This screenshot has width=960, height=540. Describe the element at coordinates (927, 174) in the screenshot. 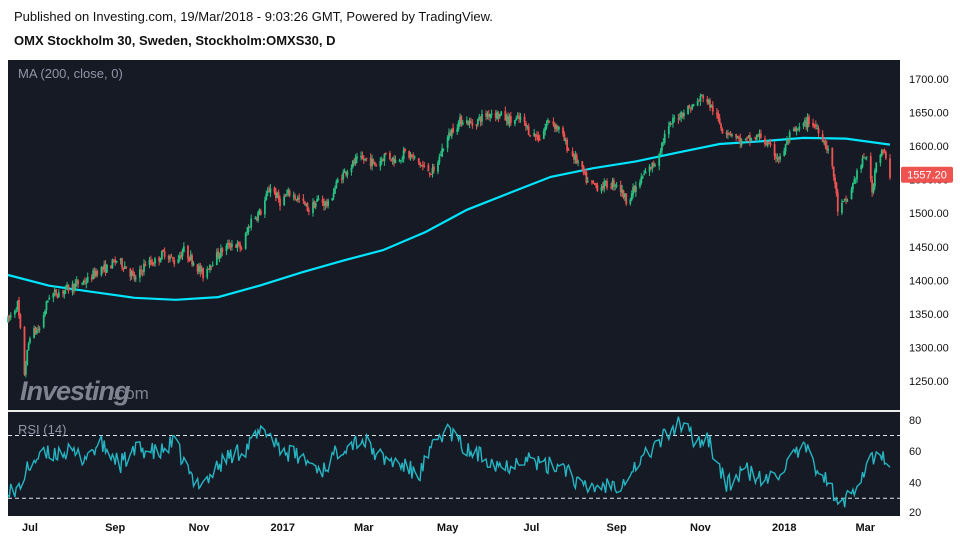

I see `last-price-tag: 1557.20` at that location.